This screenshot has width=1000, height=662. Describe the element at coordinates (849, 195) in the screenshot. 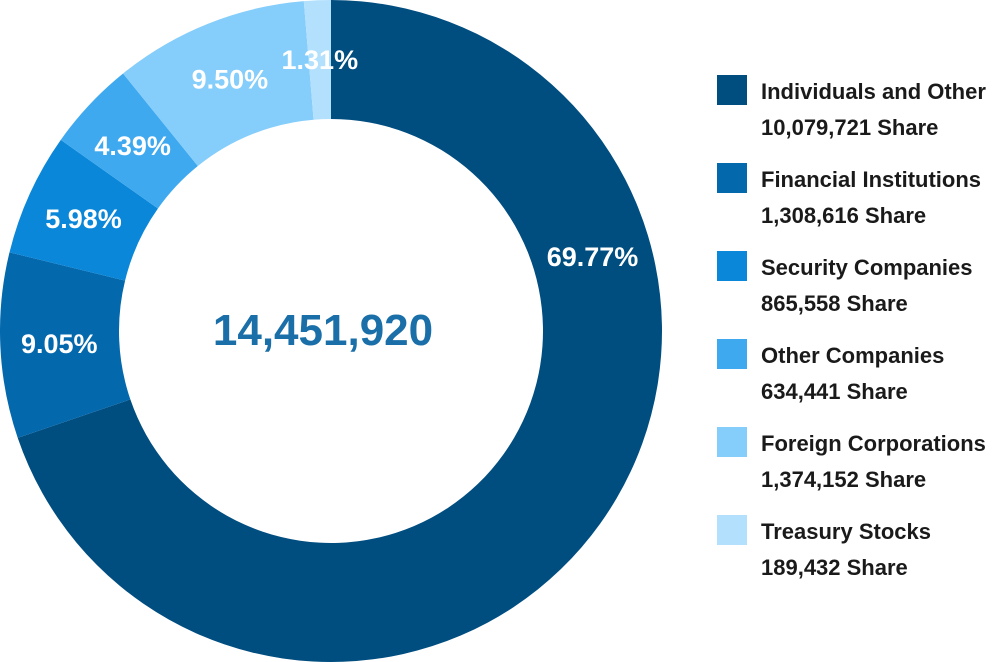

I see `legend-item-financial-institutions: Financial Institutions 1,308,616 Share` at that location.